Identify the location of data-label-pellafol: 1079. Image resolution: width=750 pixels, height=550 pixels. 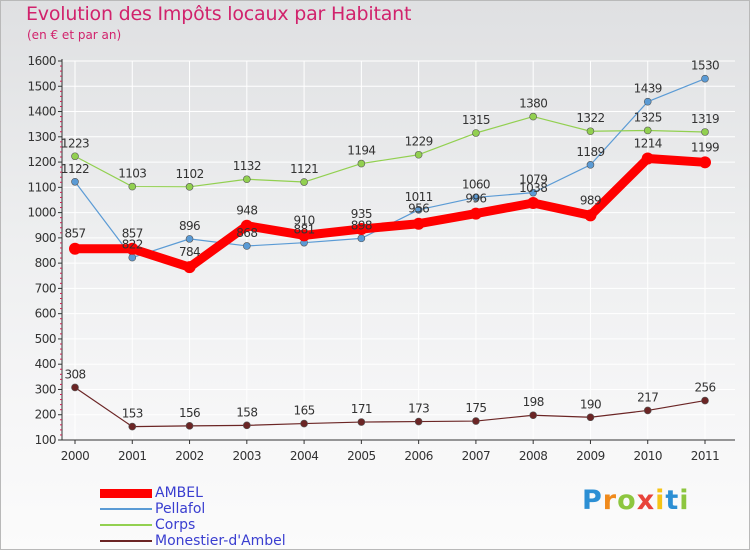
(533, 180).